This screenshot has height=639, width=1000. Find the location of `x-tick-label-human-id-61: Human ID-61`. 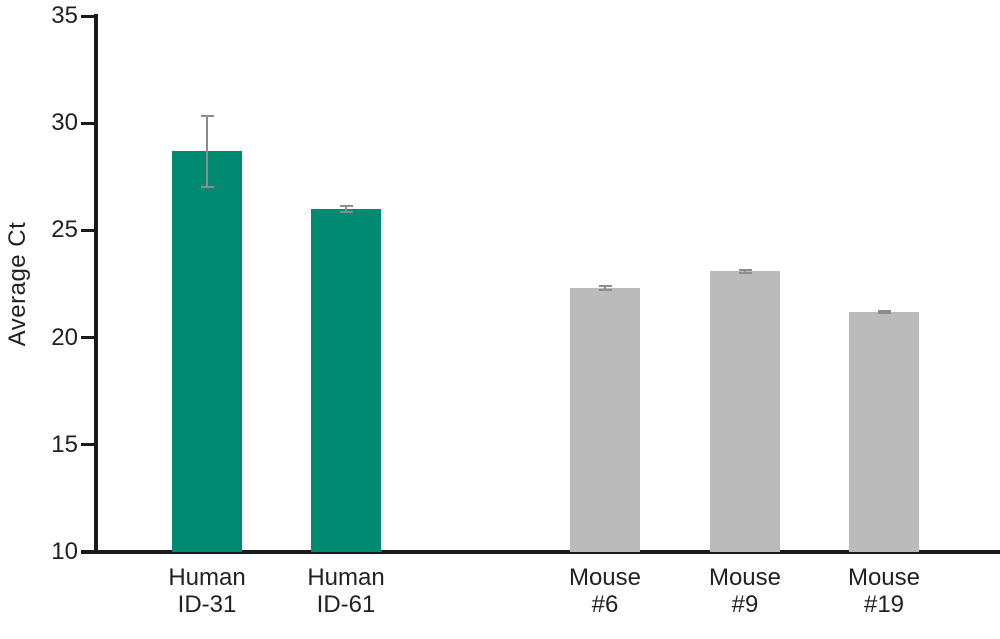

x-tick-label-human-id-61: Human ID-61 is located at coordinates (346, 591).